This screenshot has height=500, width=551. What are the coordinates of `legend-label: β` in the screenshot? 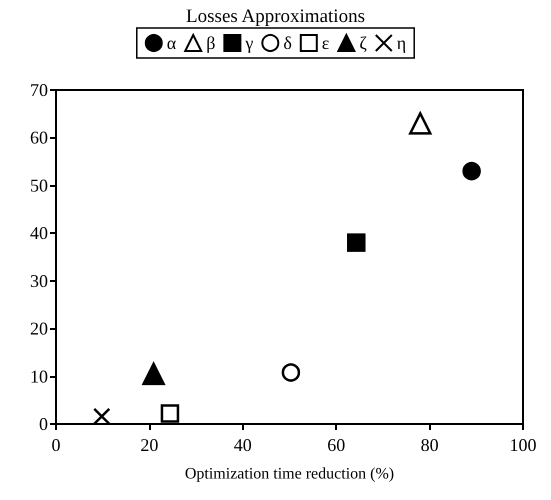 It's located at (211, 43).